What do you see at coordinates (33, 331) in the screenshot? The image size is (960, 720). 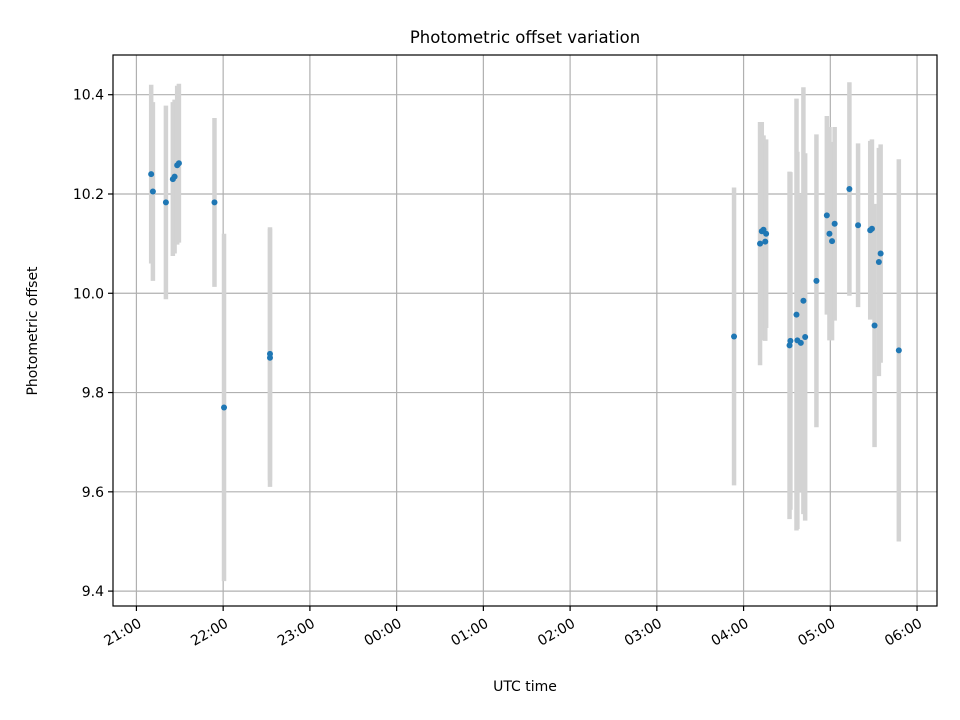 I see `y-axis-label: Photometric offset` at bounding box center [33, 331].